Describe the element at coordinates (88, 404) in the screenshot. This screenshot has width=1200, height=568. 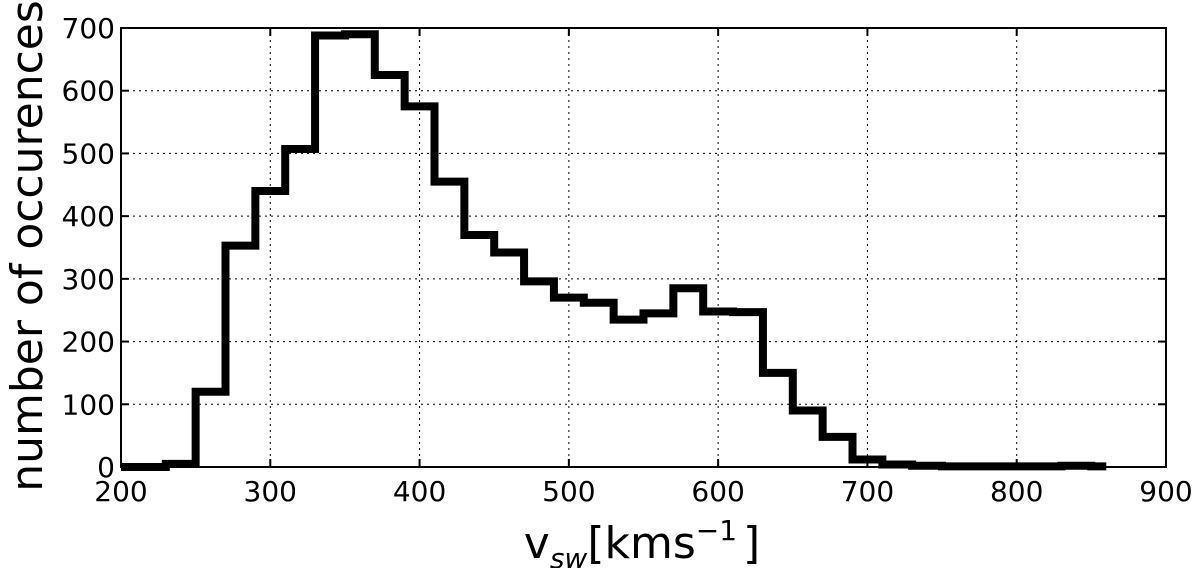
I see `y-tick-label: 100` at that location.